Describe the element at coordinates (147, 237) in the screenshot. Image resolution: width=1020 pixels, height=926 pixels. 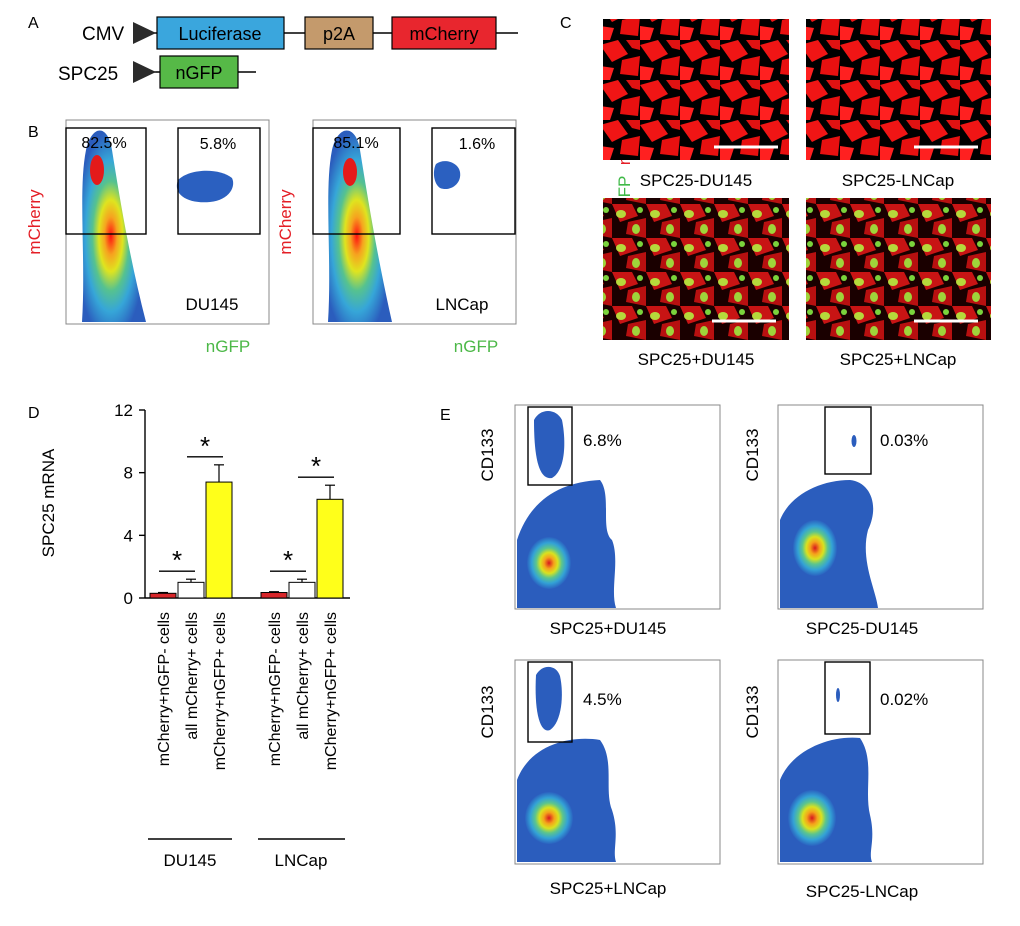
I see `flow-plot-du145: 82.5% 5.8% DU145 mCherry nGFP` at that location.